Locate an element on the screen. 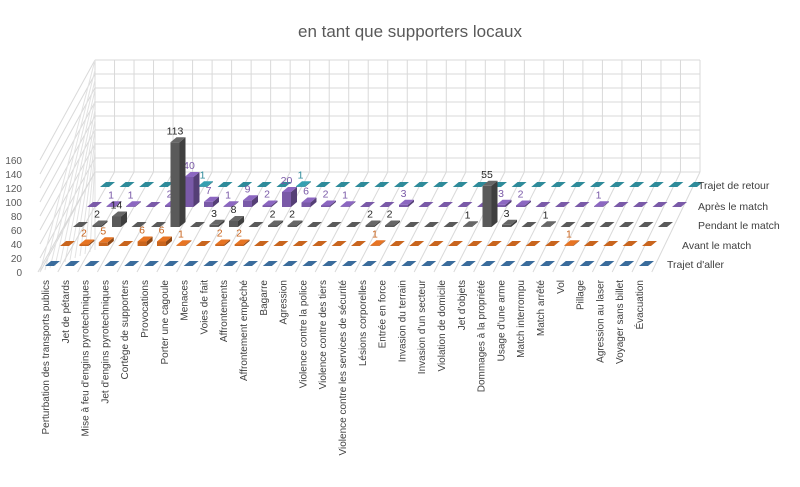 The image size is (800, 487). category-label: Violence contre des tiers is located at coordinates (323, 334).